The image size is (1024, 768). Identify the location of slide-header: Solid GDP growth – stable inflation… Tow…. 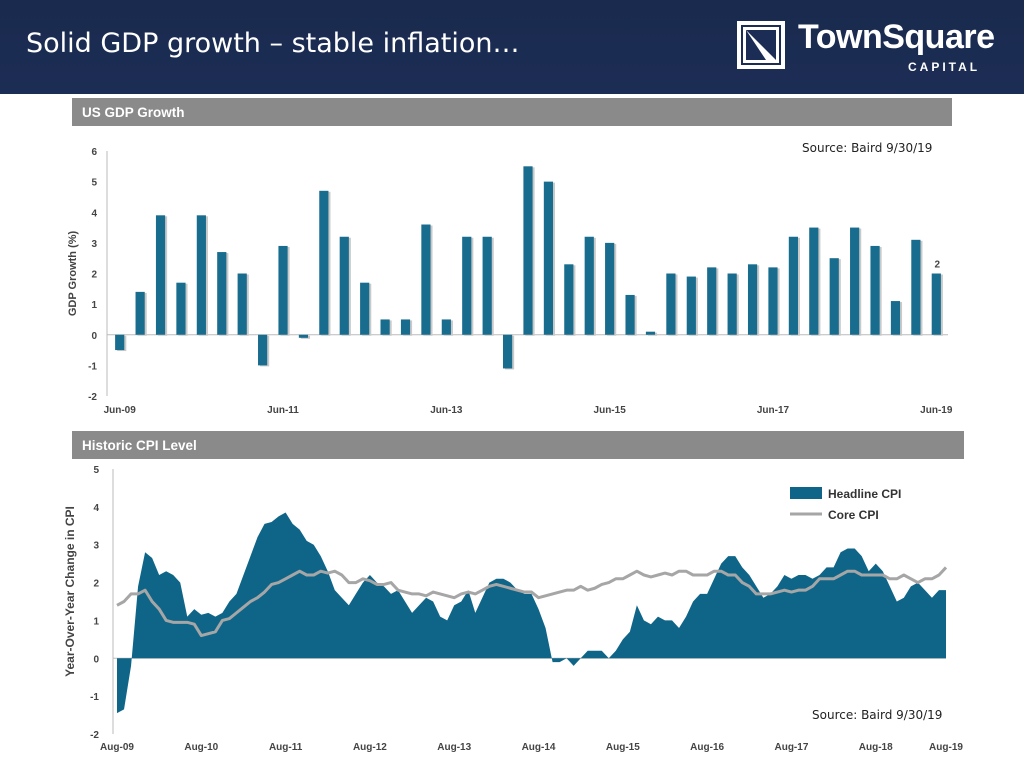
(512, 47).